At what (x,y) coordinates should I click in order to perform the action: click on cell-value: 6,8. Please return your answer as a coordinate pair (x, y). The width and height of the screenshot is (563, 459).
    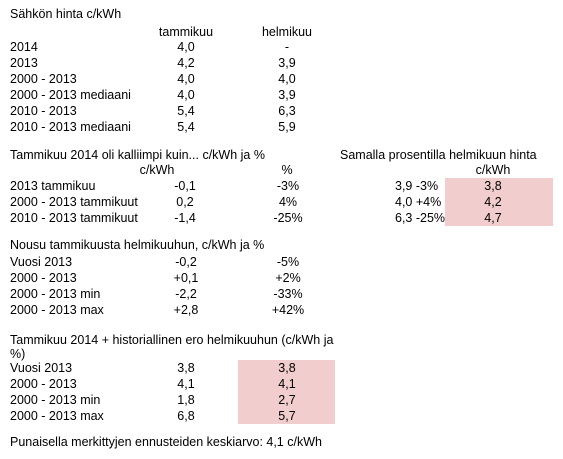
    Looking at the image, I should click on (186, 416).